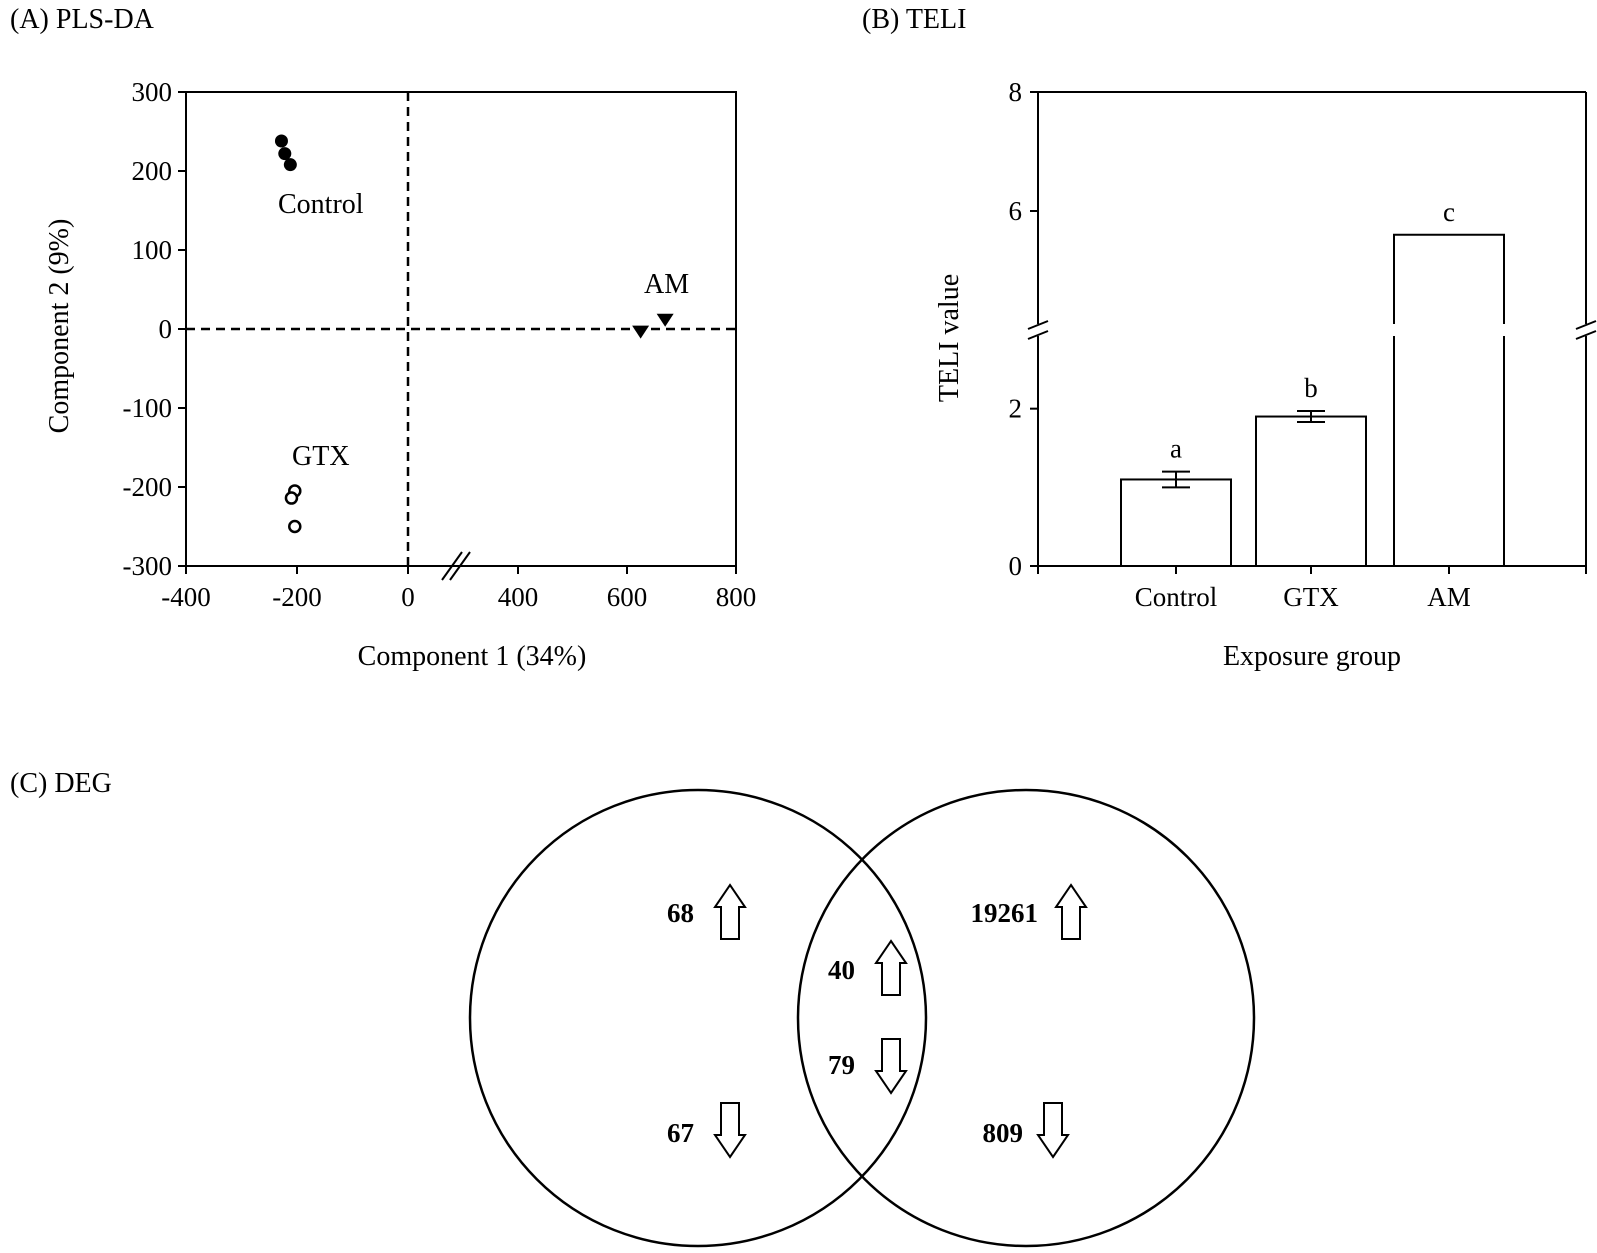 The image size is (1597, 1253). Describe the element at coordinates (1311, 491) in the screenshot. I see `bar-gtx` at that location.